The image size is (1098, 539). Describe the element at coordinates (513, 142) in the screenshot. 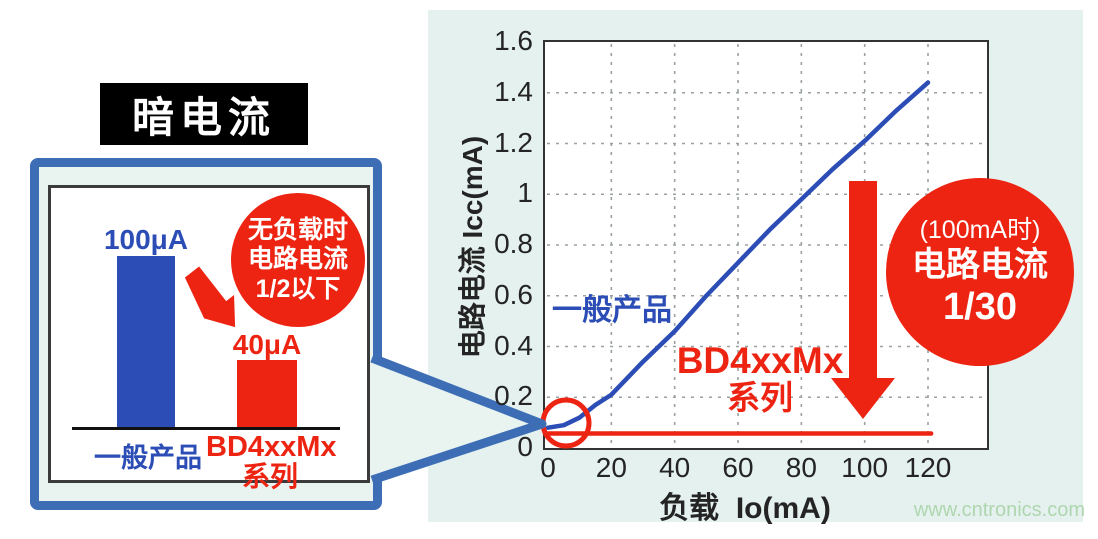

I see `y-tick-label-1.2: 1.2` at that location.